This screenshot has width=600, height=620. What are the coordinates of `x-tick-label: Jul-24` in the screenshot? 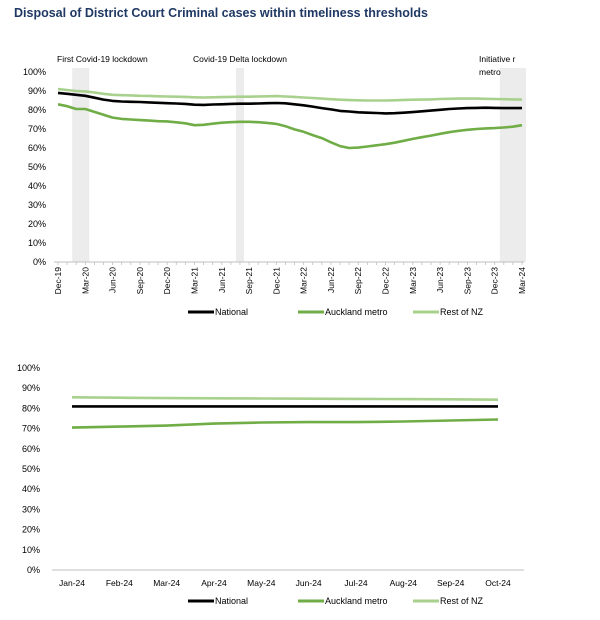 It's located at (355, 583).